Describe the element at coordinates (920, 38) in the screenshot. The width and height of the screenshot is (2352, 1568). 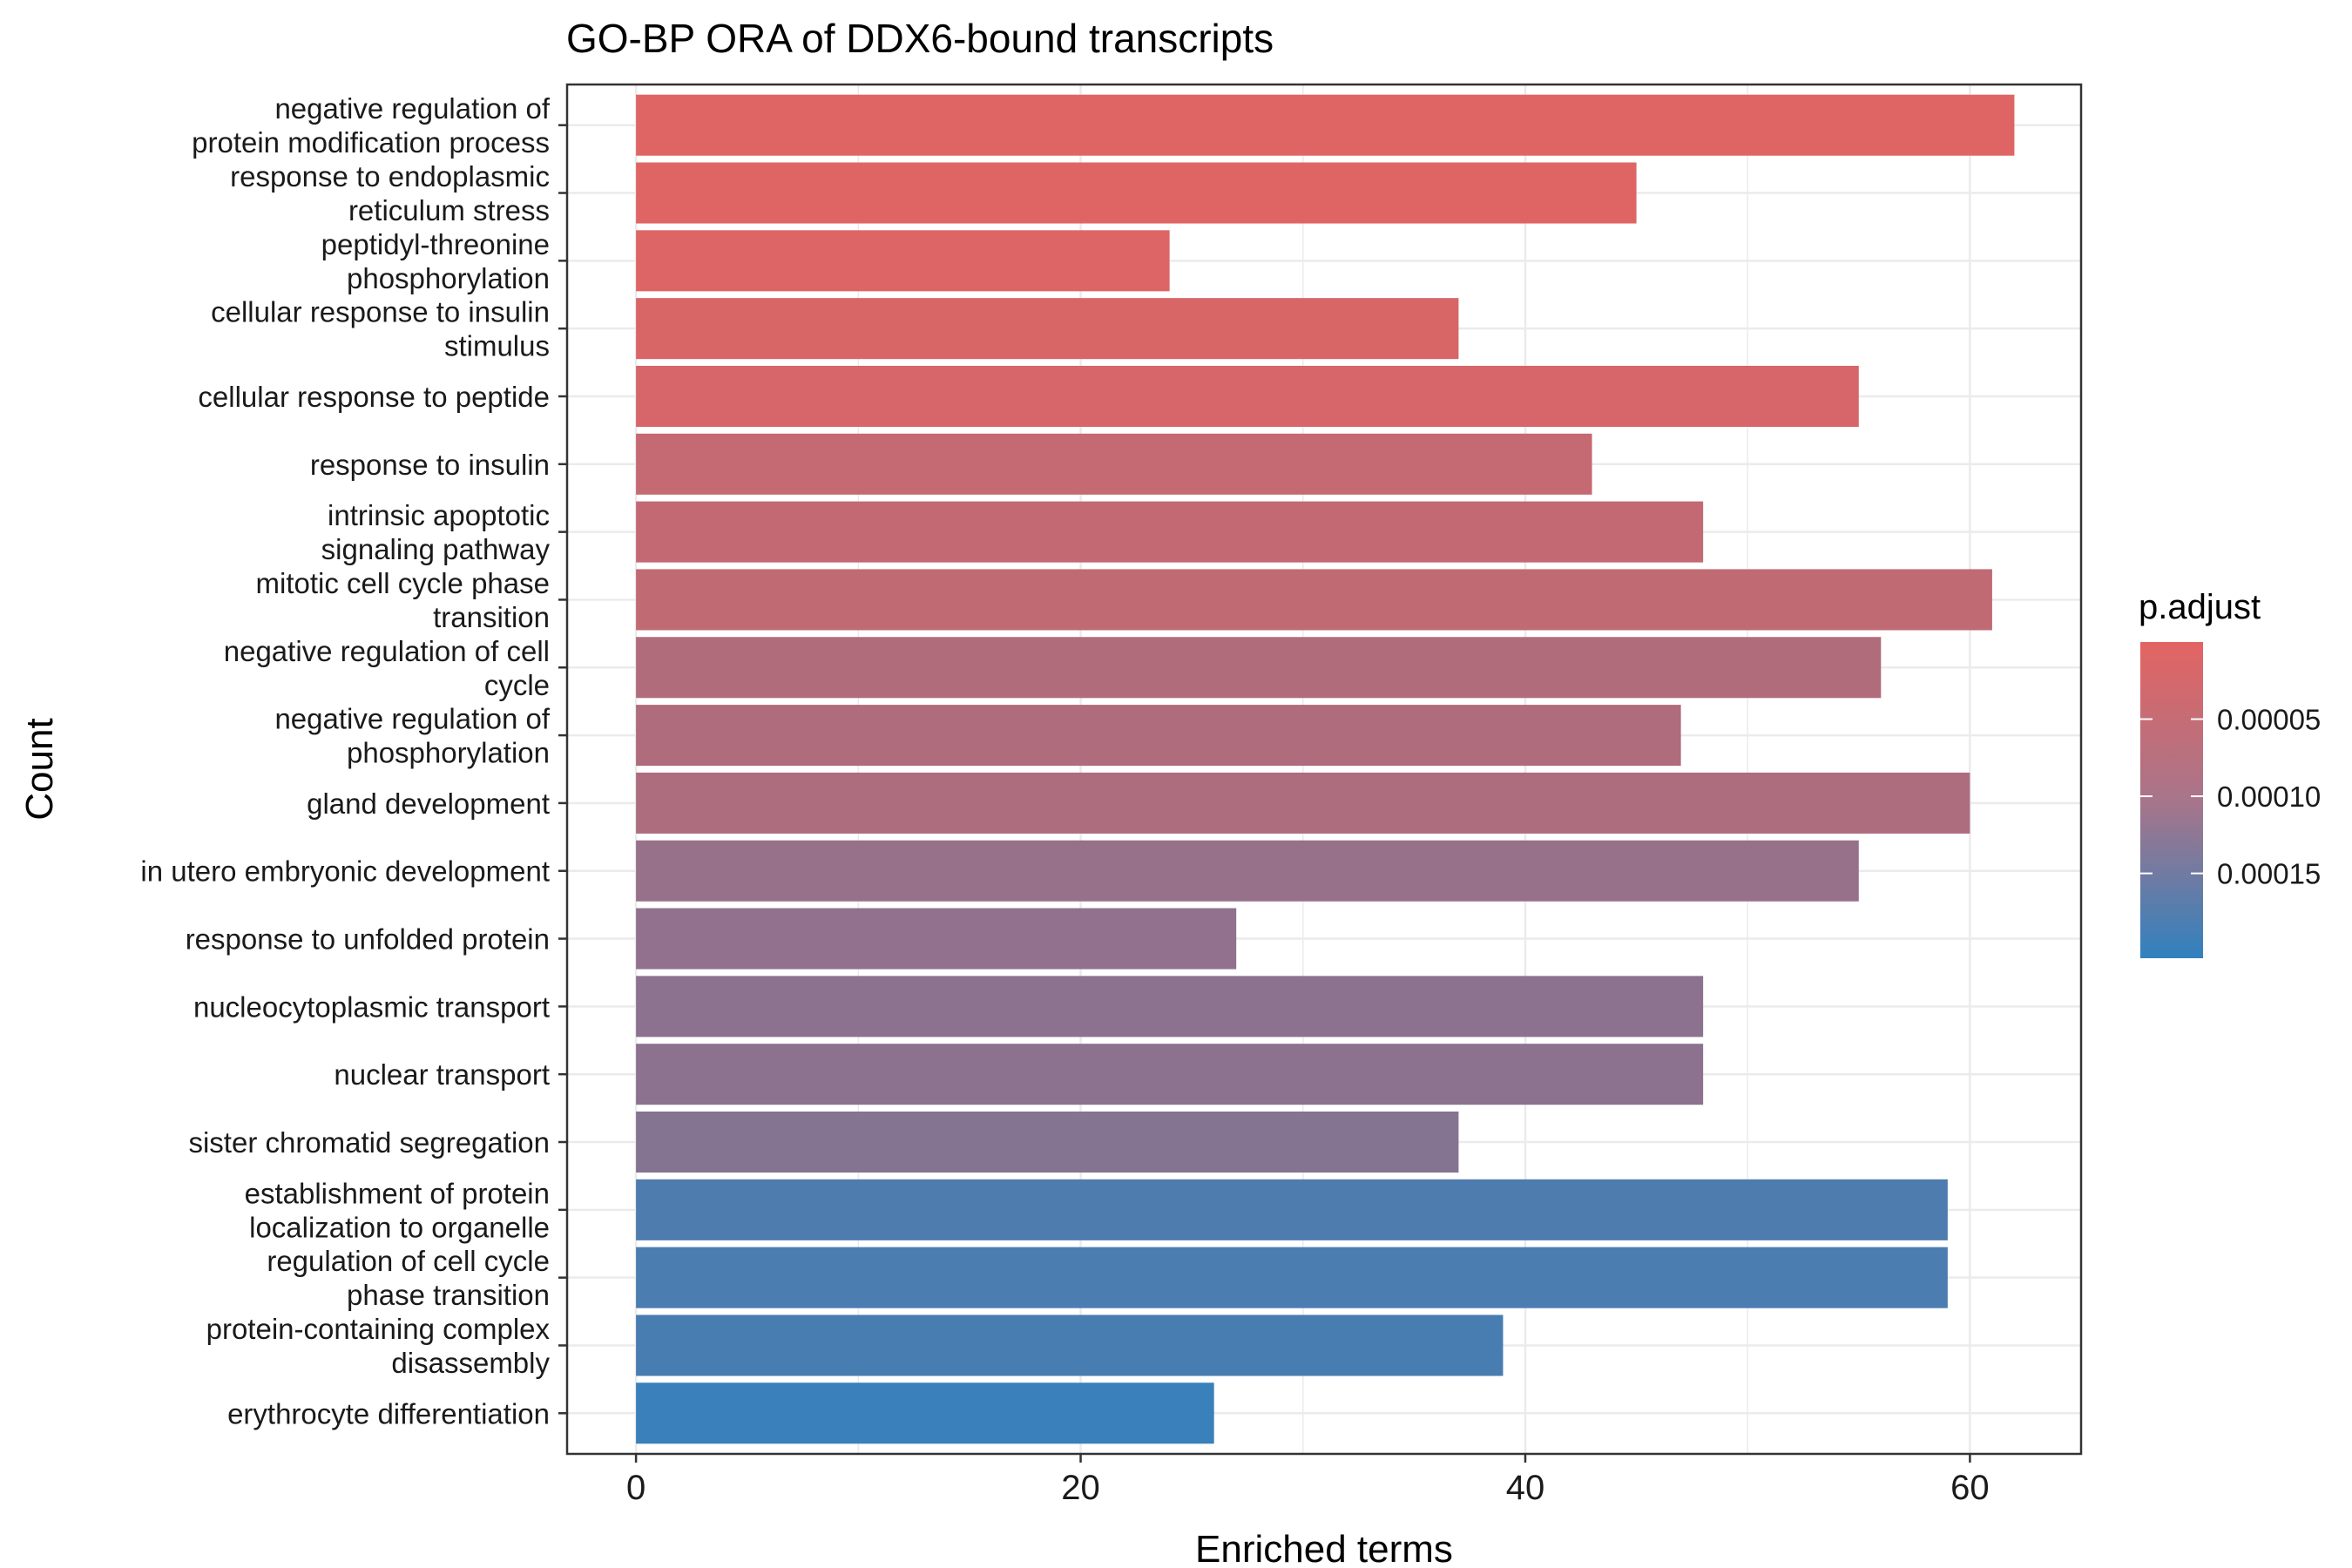
I see `chart-title: GO-BP ORA of DDX6-bound transcripts` at that location.